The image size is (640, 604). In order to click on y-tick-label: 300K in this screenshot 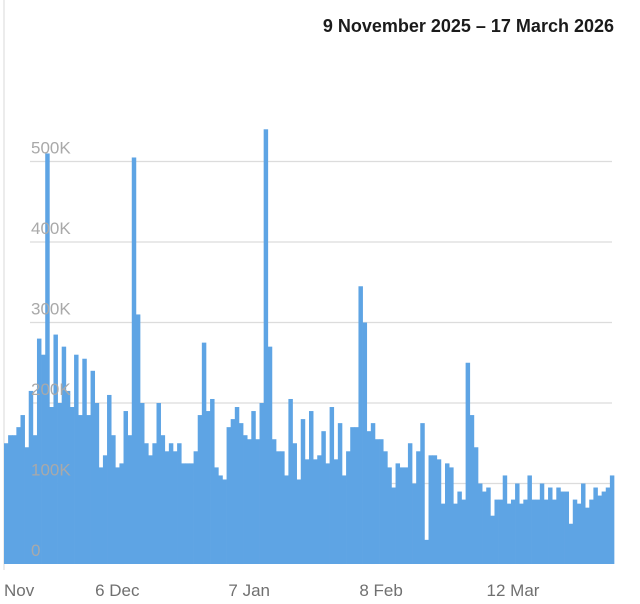, I will do `click(51, 309)`.